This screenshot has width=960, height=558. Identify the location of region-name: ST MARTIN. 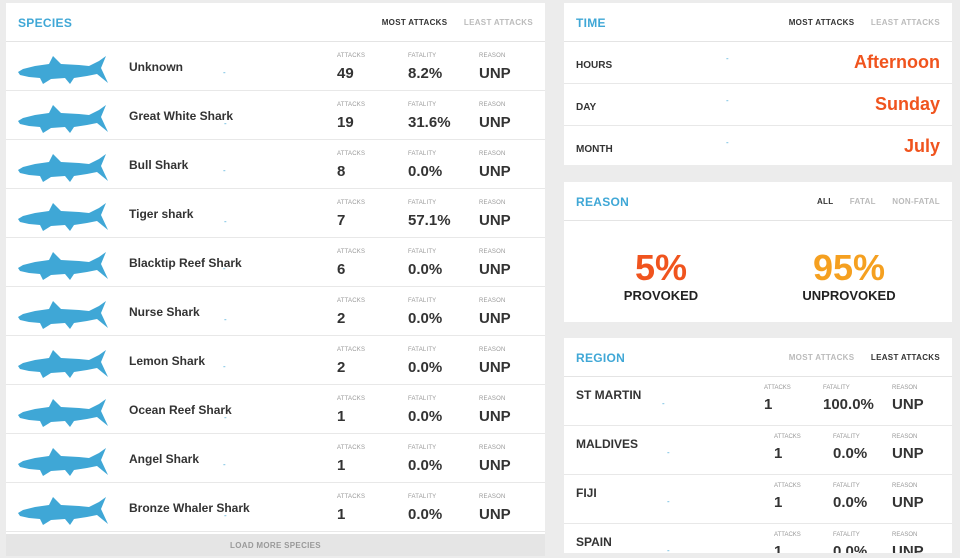
(609, 395).